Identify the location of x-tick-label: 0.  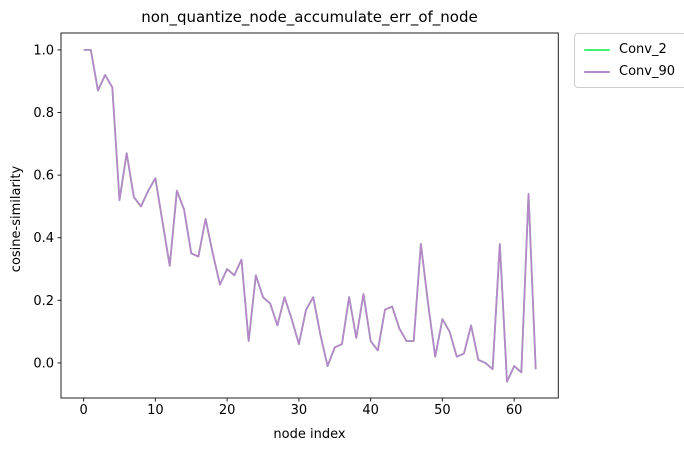
(83, 410).